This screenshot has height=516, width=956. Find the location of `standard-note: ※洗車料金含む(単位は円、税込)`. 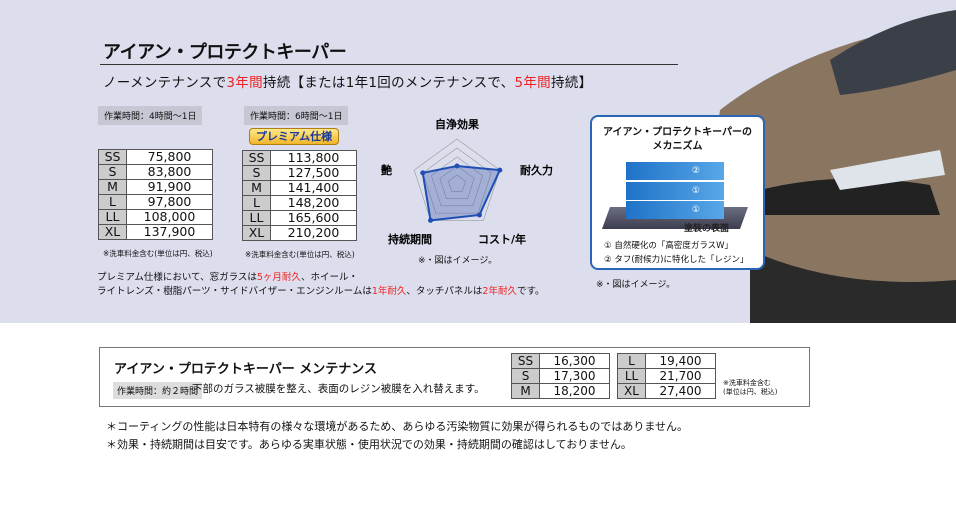

standard-note: ※洗車料金含む(単位は円、税込) is located at coordinates (158, 253).